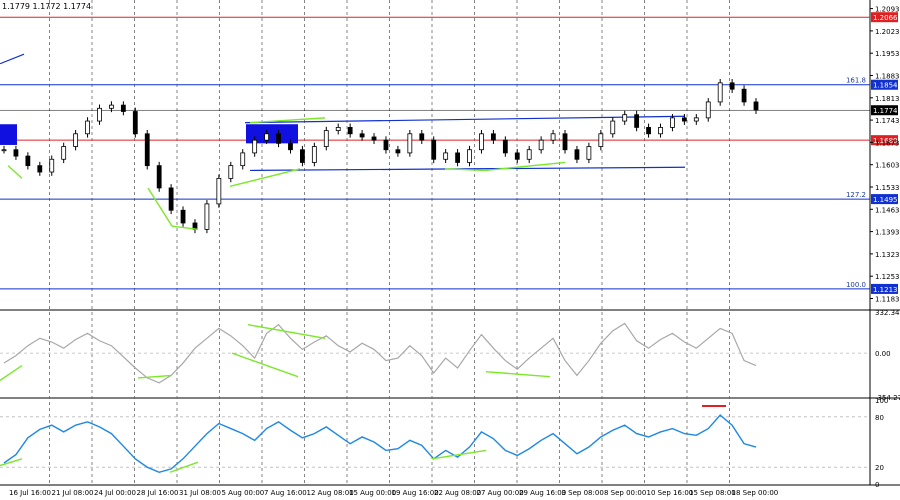 This screenshot has width=900, height=500. I want to click on cci-tick-label: 0.00, so click(883, 354).